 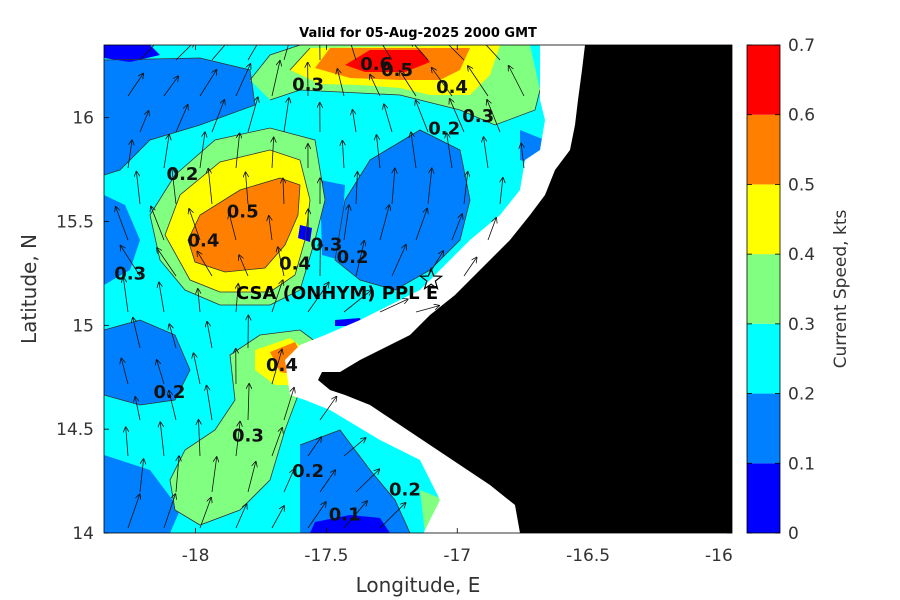 What do you see at coordinates (763, 289) in the screenshot?
I see `colorbar-frame` at bounding box center [763, 289].